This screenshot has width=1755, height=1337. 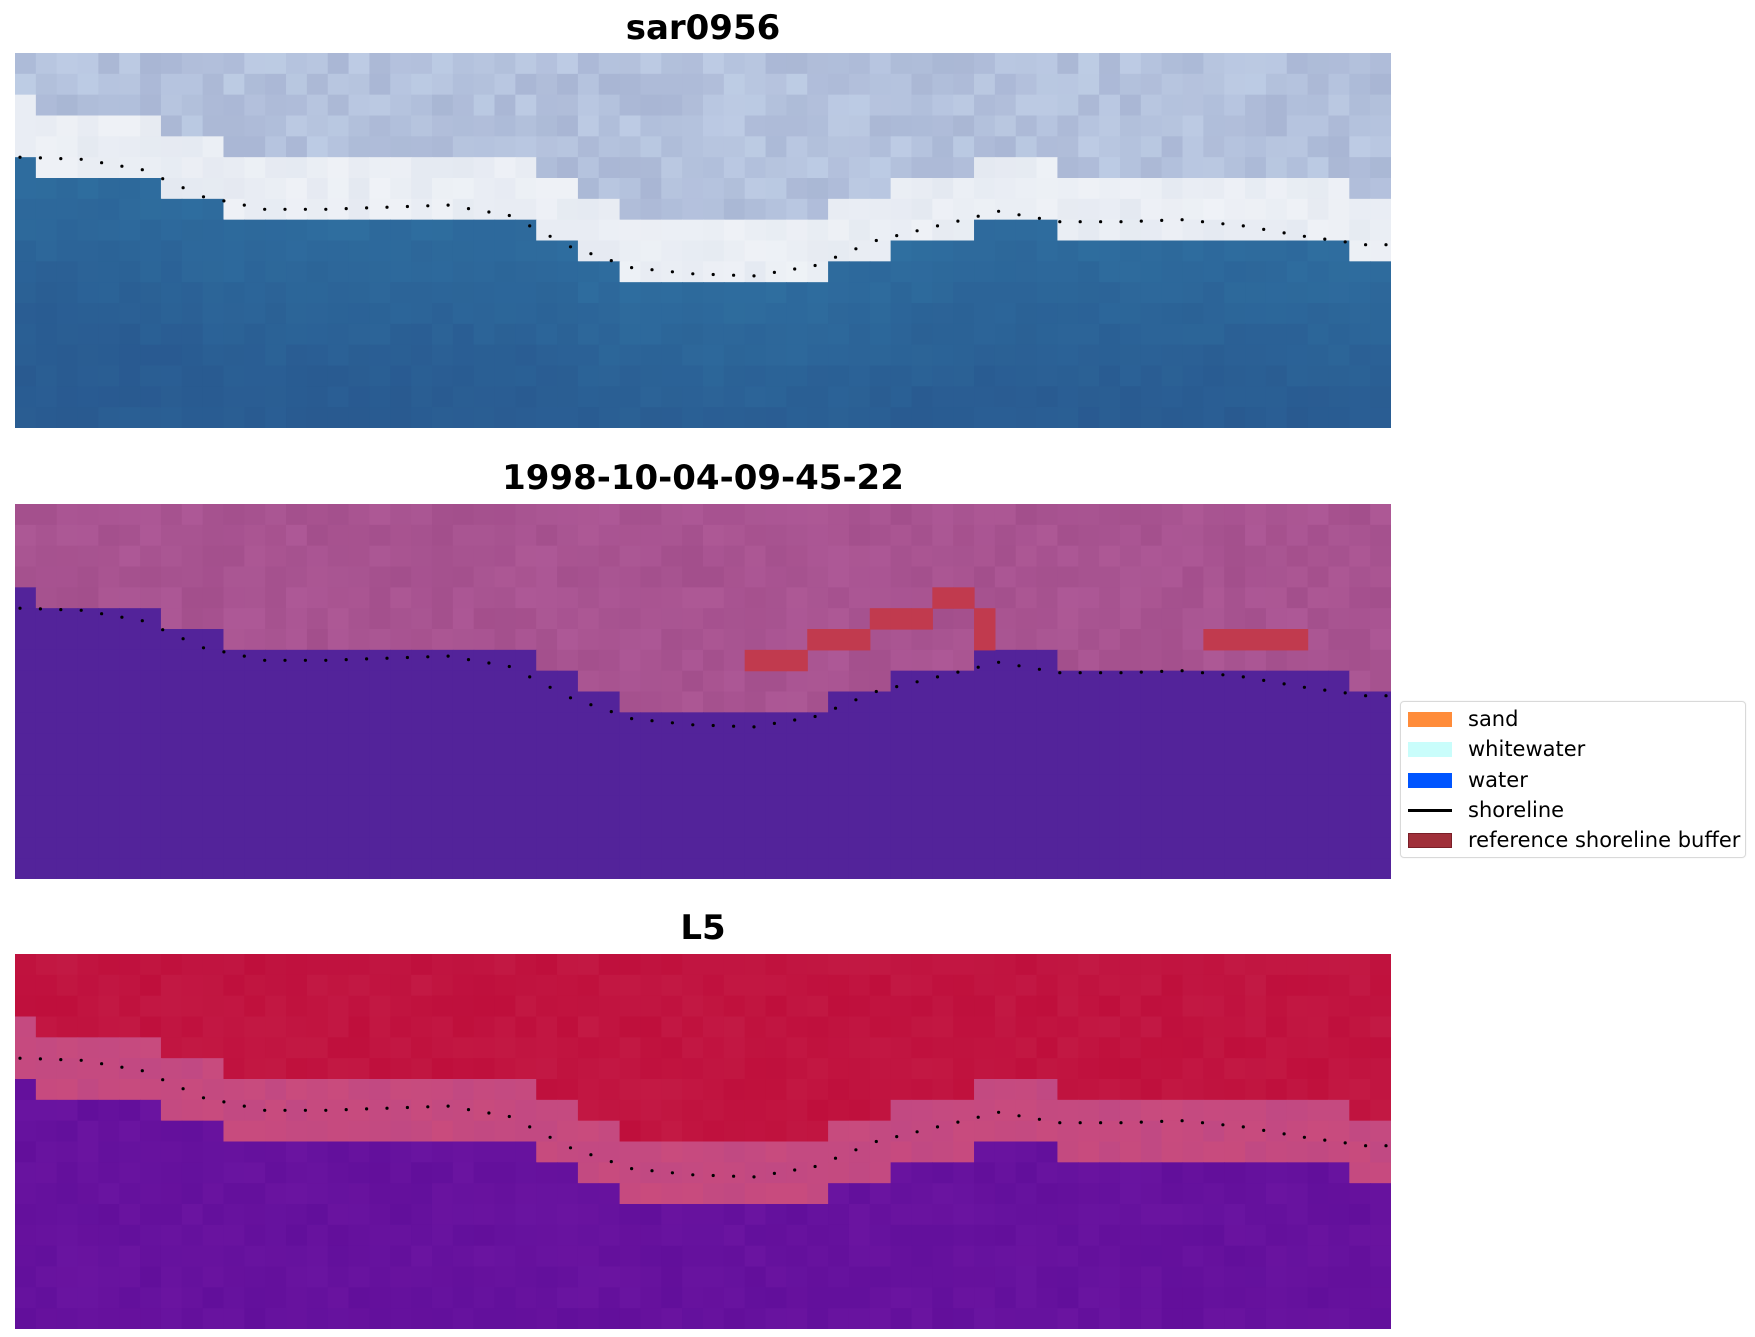 What do you see at coordinates (1430, 810) in the screenshot?
I see `legend-line-shoreline` at bounding box center [1430, 810].